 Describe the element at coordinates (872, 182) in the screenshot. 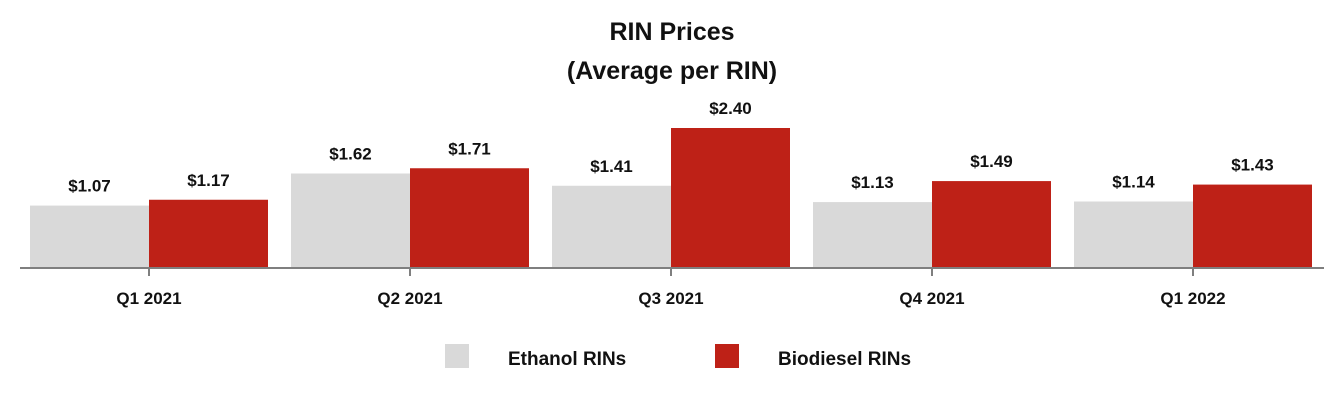

I see `value-label-ethanol-rins-q4-2021: $1.13` at that location.